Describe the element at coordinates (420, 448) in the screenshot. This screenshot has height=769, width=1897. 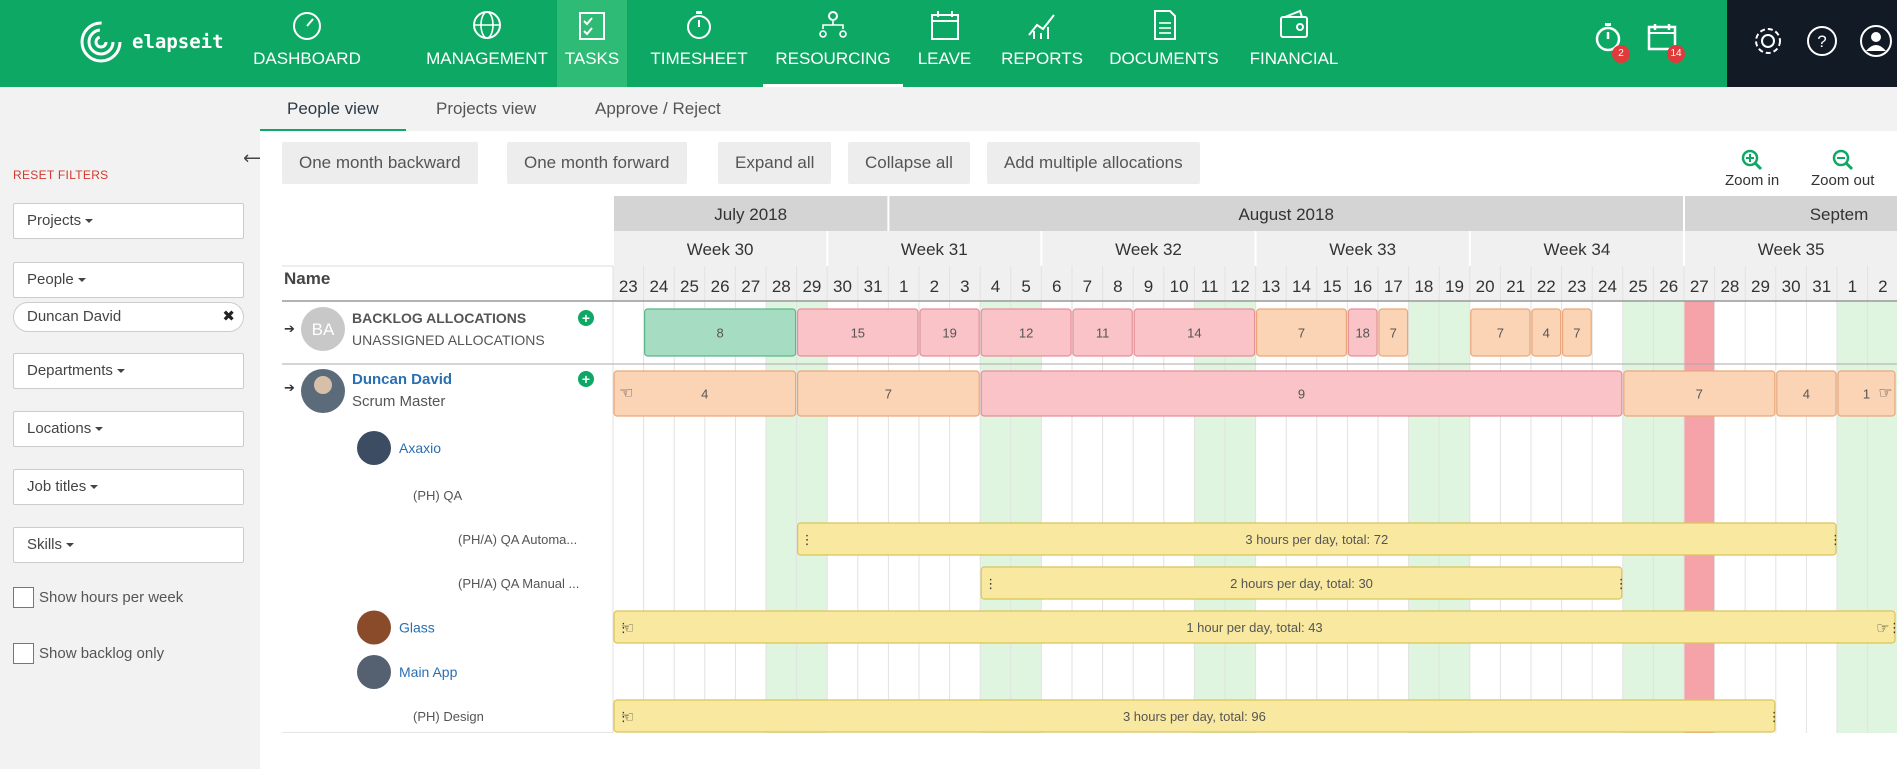
I see `project-name: Axaxio` at that location.